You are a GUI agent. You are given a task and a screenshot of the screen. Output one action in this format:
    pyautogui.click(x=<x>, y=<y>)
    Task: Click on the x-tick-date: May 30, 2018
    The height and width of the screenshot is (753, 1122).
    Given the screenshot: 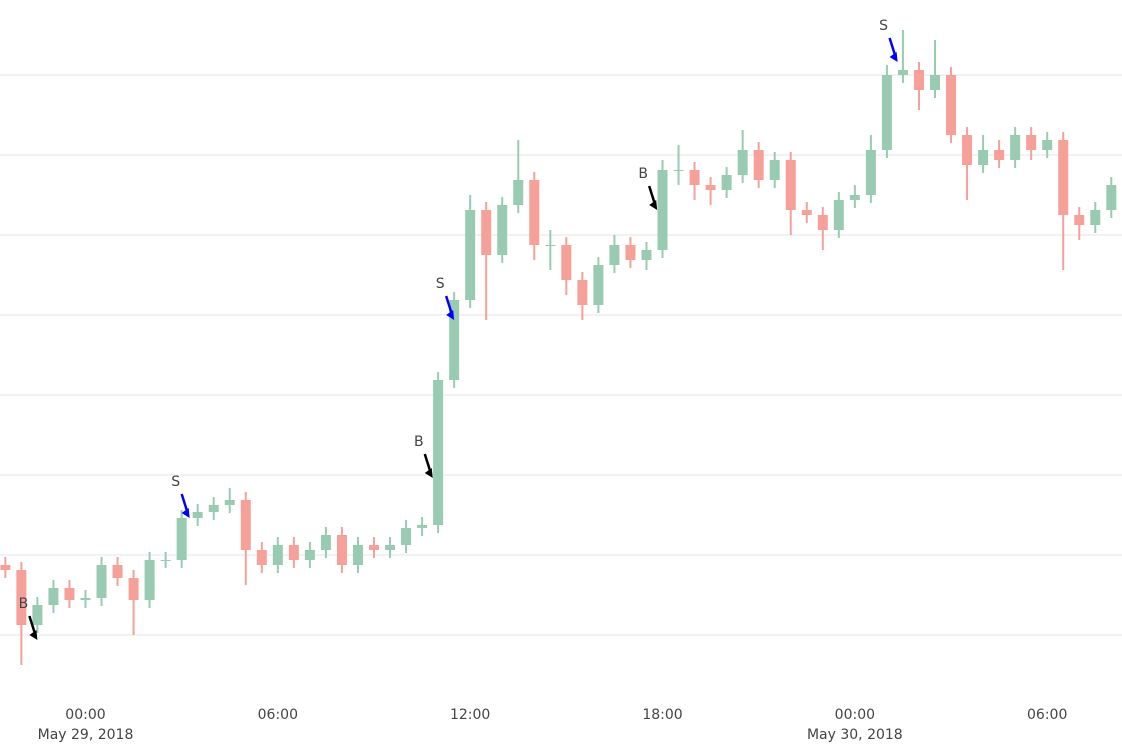 What is the action you would take?
    pyautogui.click(x=855, y=735)
    